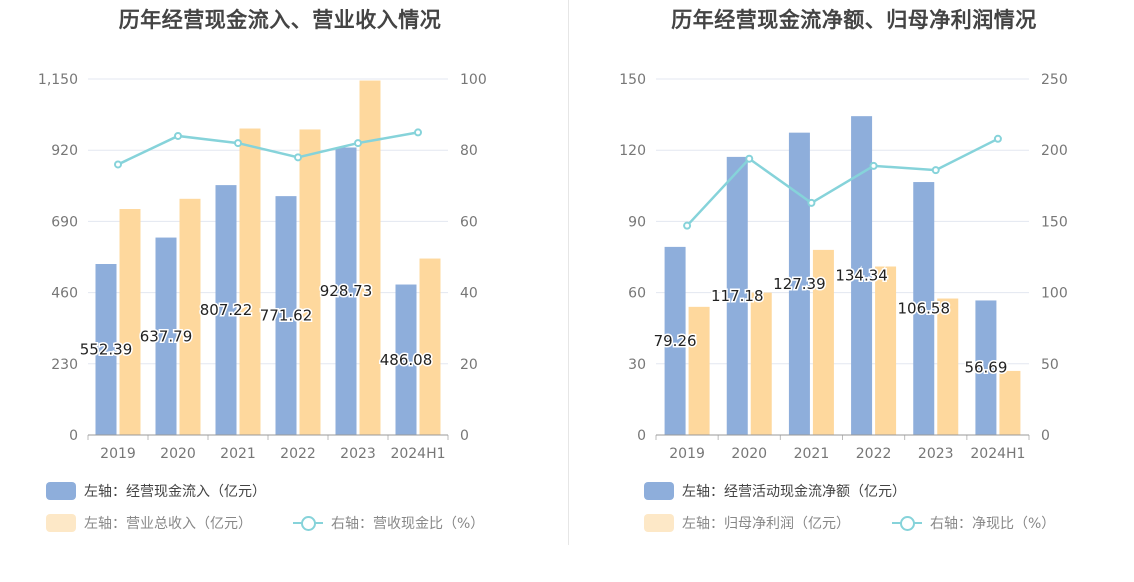 This screenshot has width=1134, height=582. I want to click on right-axis-tick-label: 60, so click(469, 222).